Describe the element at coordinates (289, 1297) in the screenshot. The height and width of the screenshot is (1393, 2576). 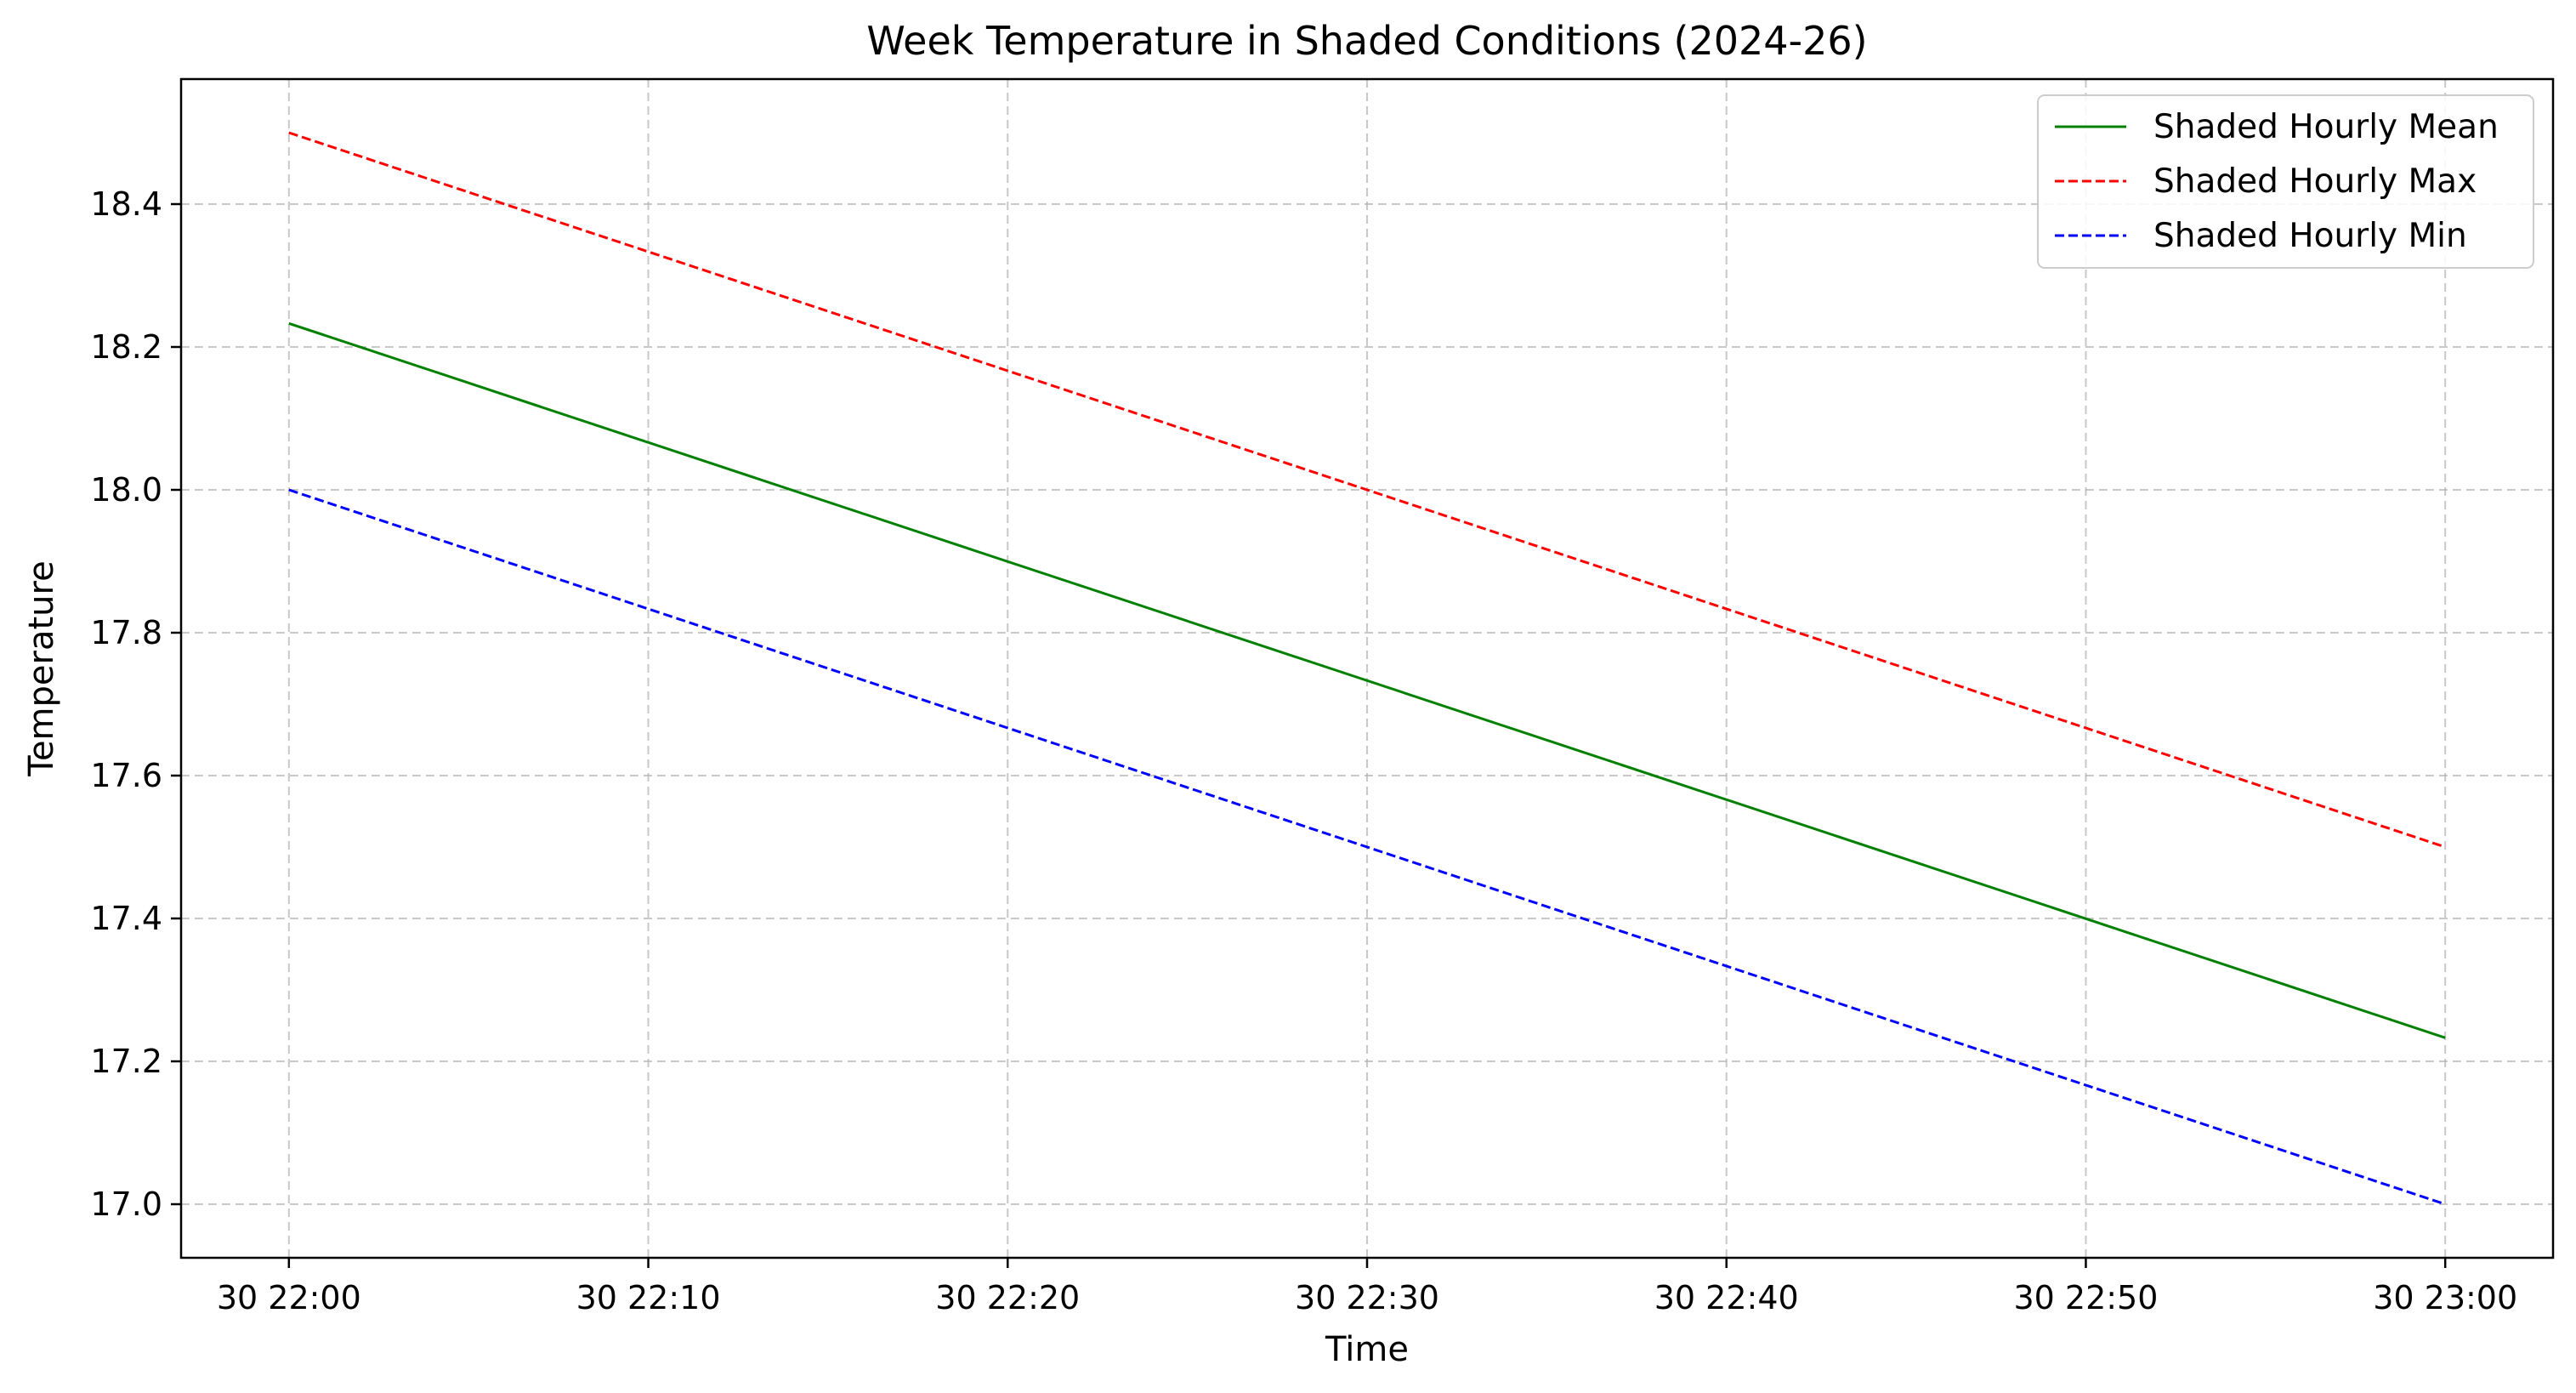
I see `x-tick-label: 30 22:00` at that location.